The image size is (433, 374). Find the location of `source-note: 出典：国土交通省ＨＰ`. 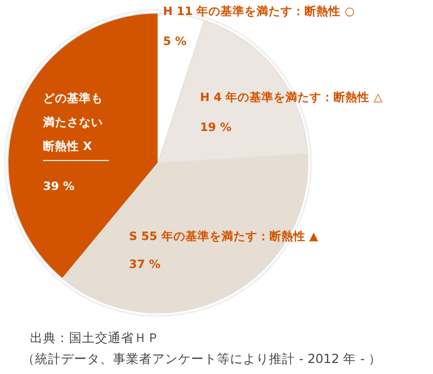

source-note: 出典：国土交通省ＨＰ is located at coordinates (95, 338).